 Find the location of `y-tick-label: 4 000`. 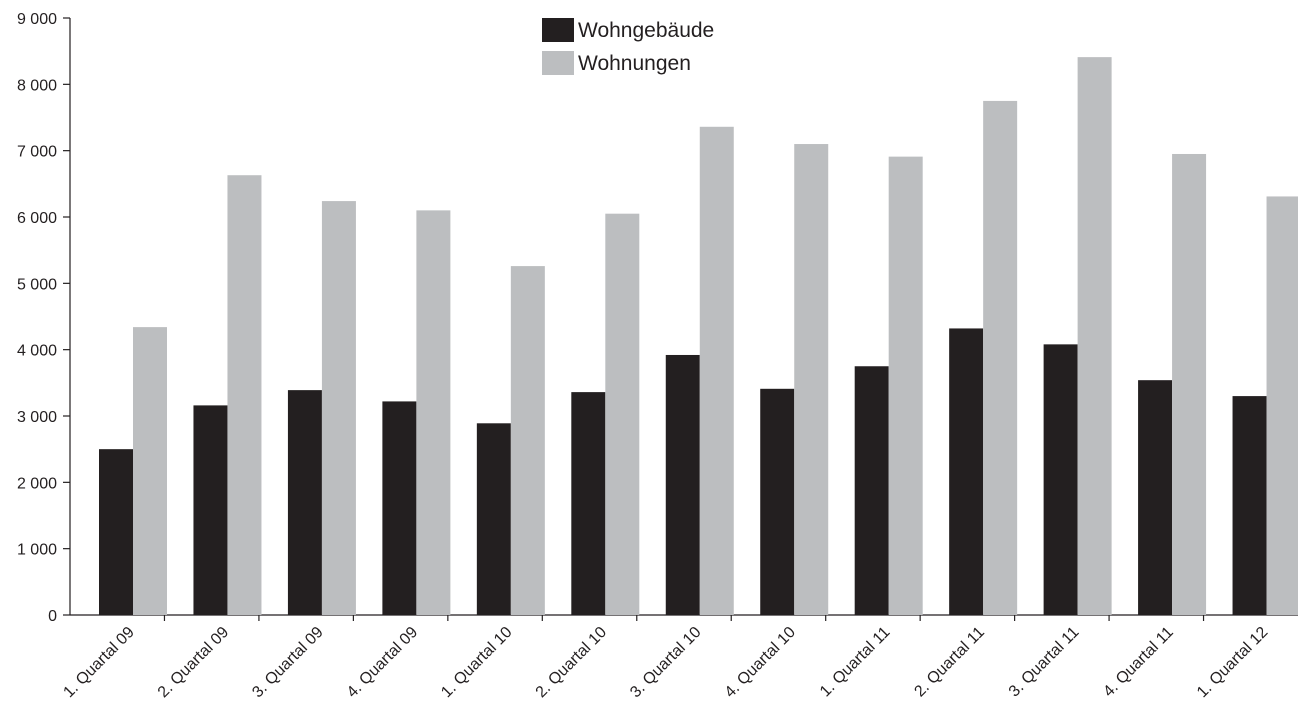

y-tick-label: 4 000 is located at coordinates (37, 351).